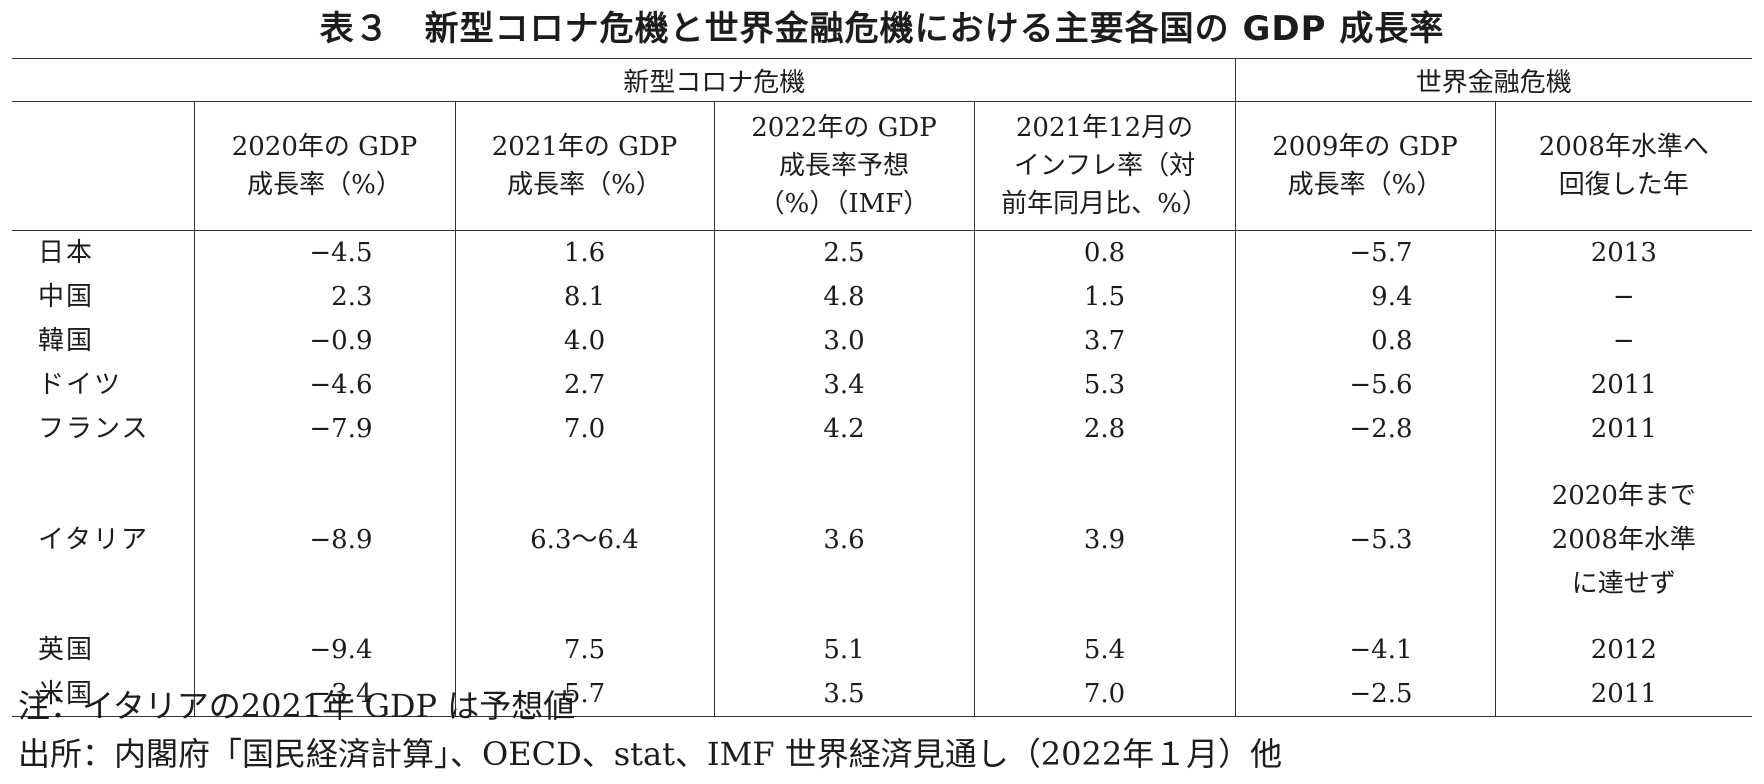  Describe the element at coordinates (103, 297) in the screenshot. I see `country-cell: 中国` at that location.